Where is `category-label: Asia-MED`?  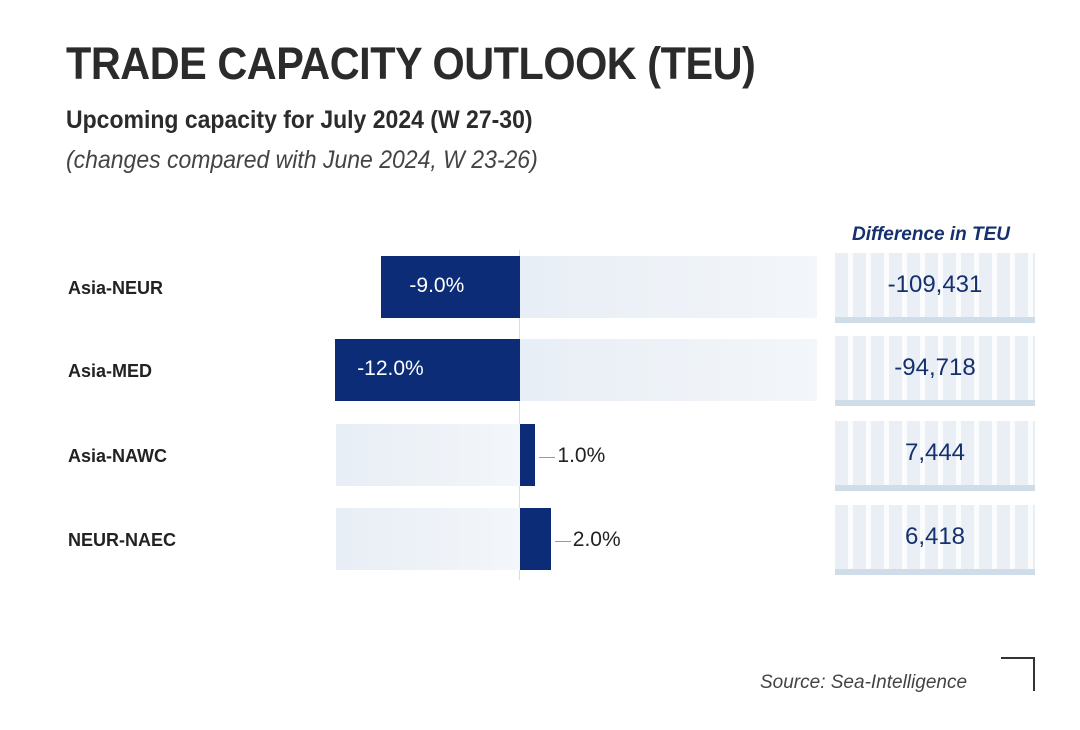
category-label: Asia-MED is located at coordinates (110, 371).